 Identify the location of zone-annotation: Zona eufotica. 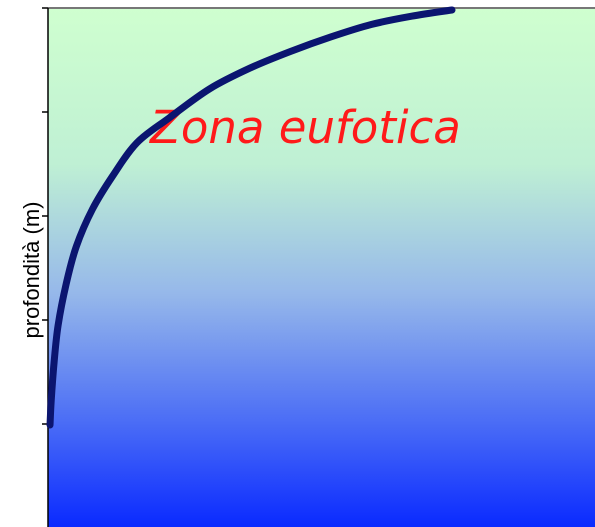
(305, 127).